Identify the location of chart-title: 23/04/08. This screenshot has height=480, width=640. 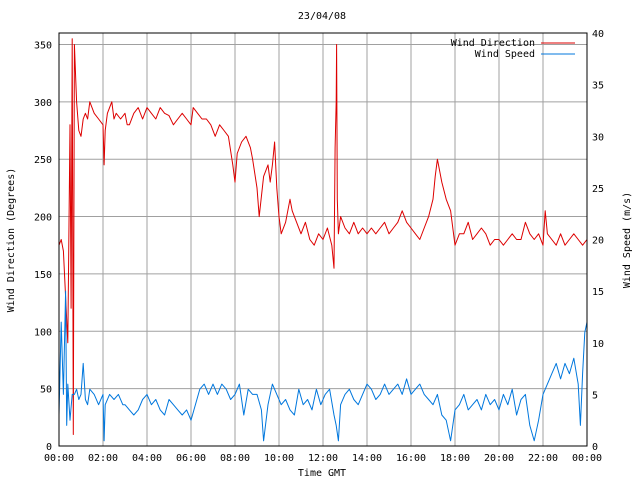
(322, 16).